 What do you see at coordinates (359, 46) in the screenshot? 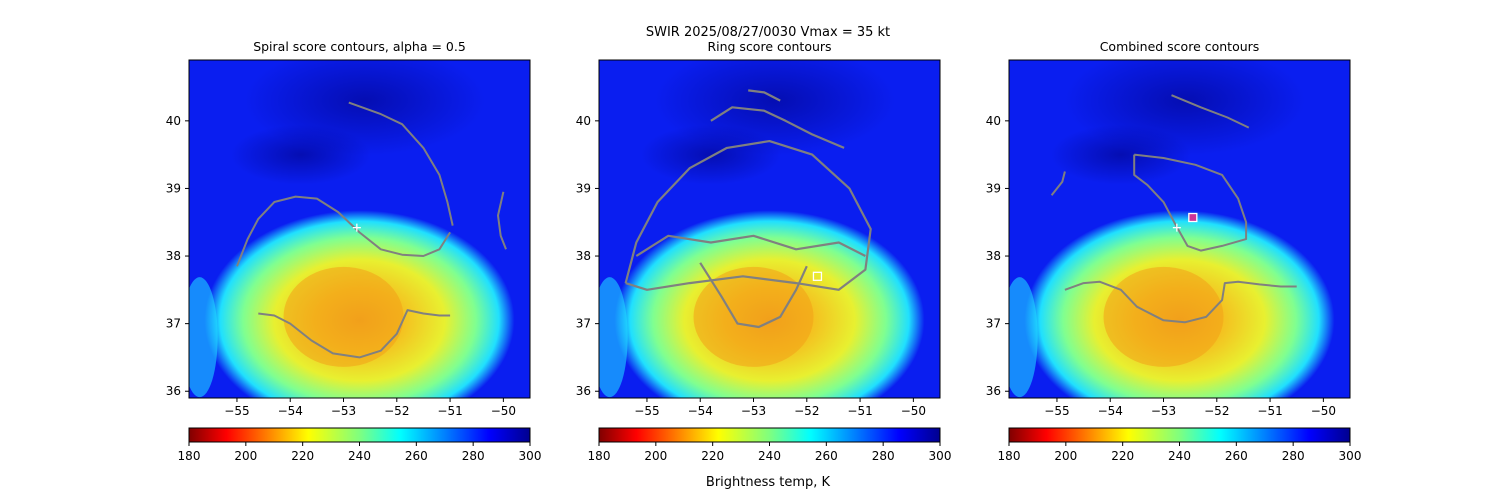
I see `panel-title: Spiral score contours, alpha = 0.5` at bounding box center [359, 46].